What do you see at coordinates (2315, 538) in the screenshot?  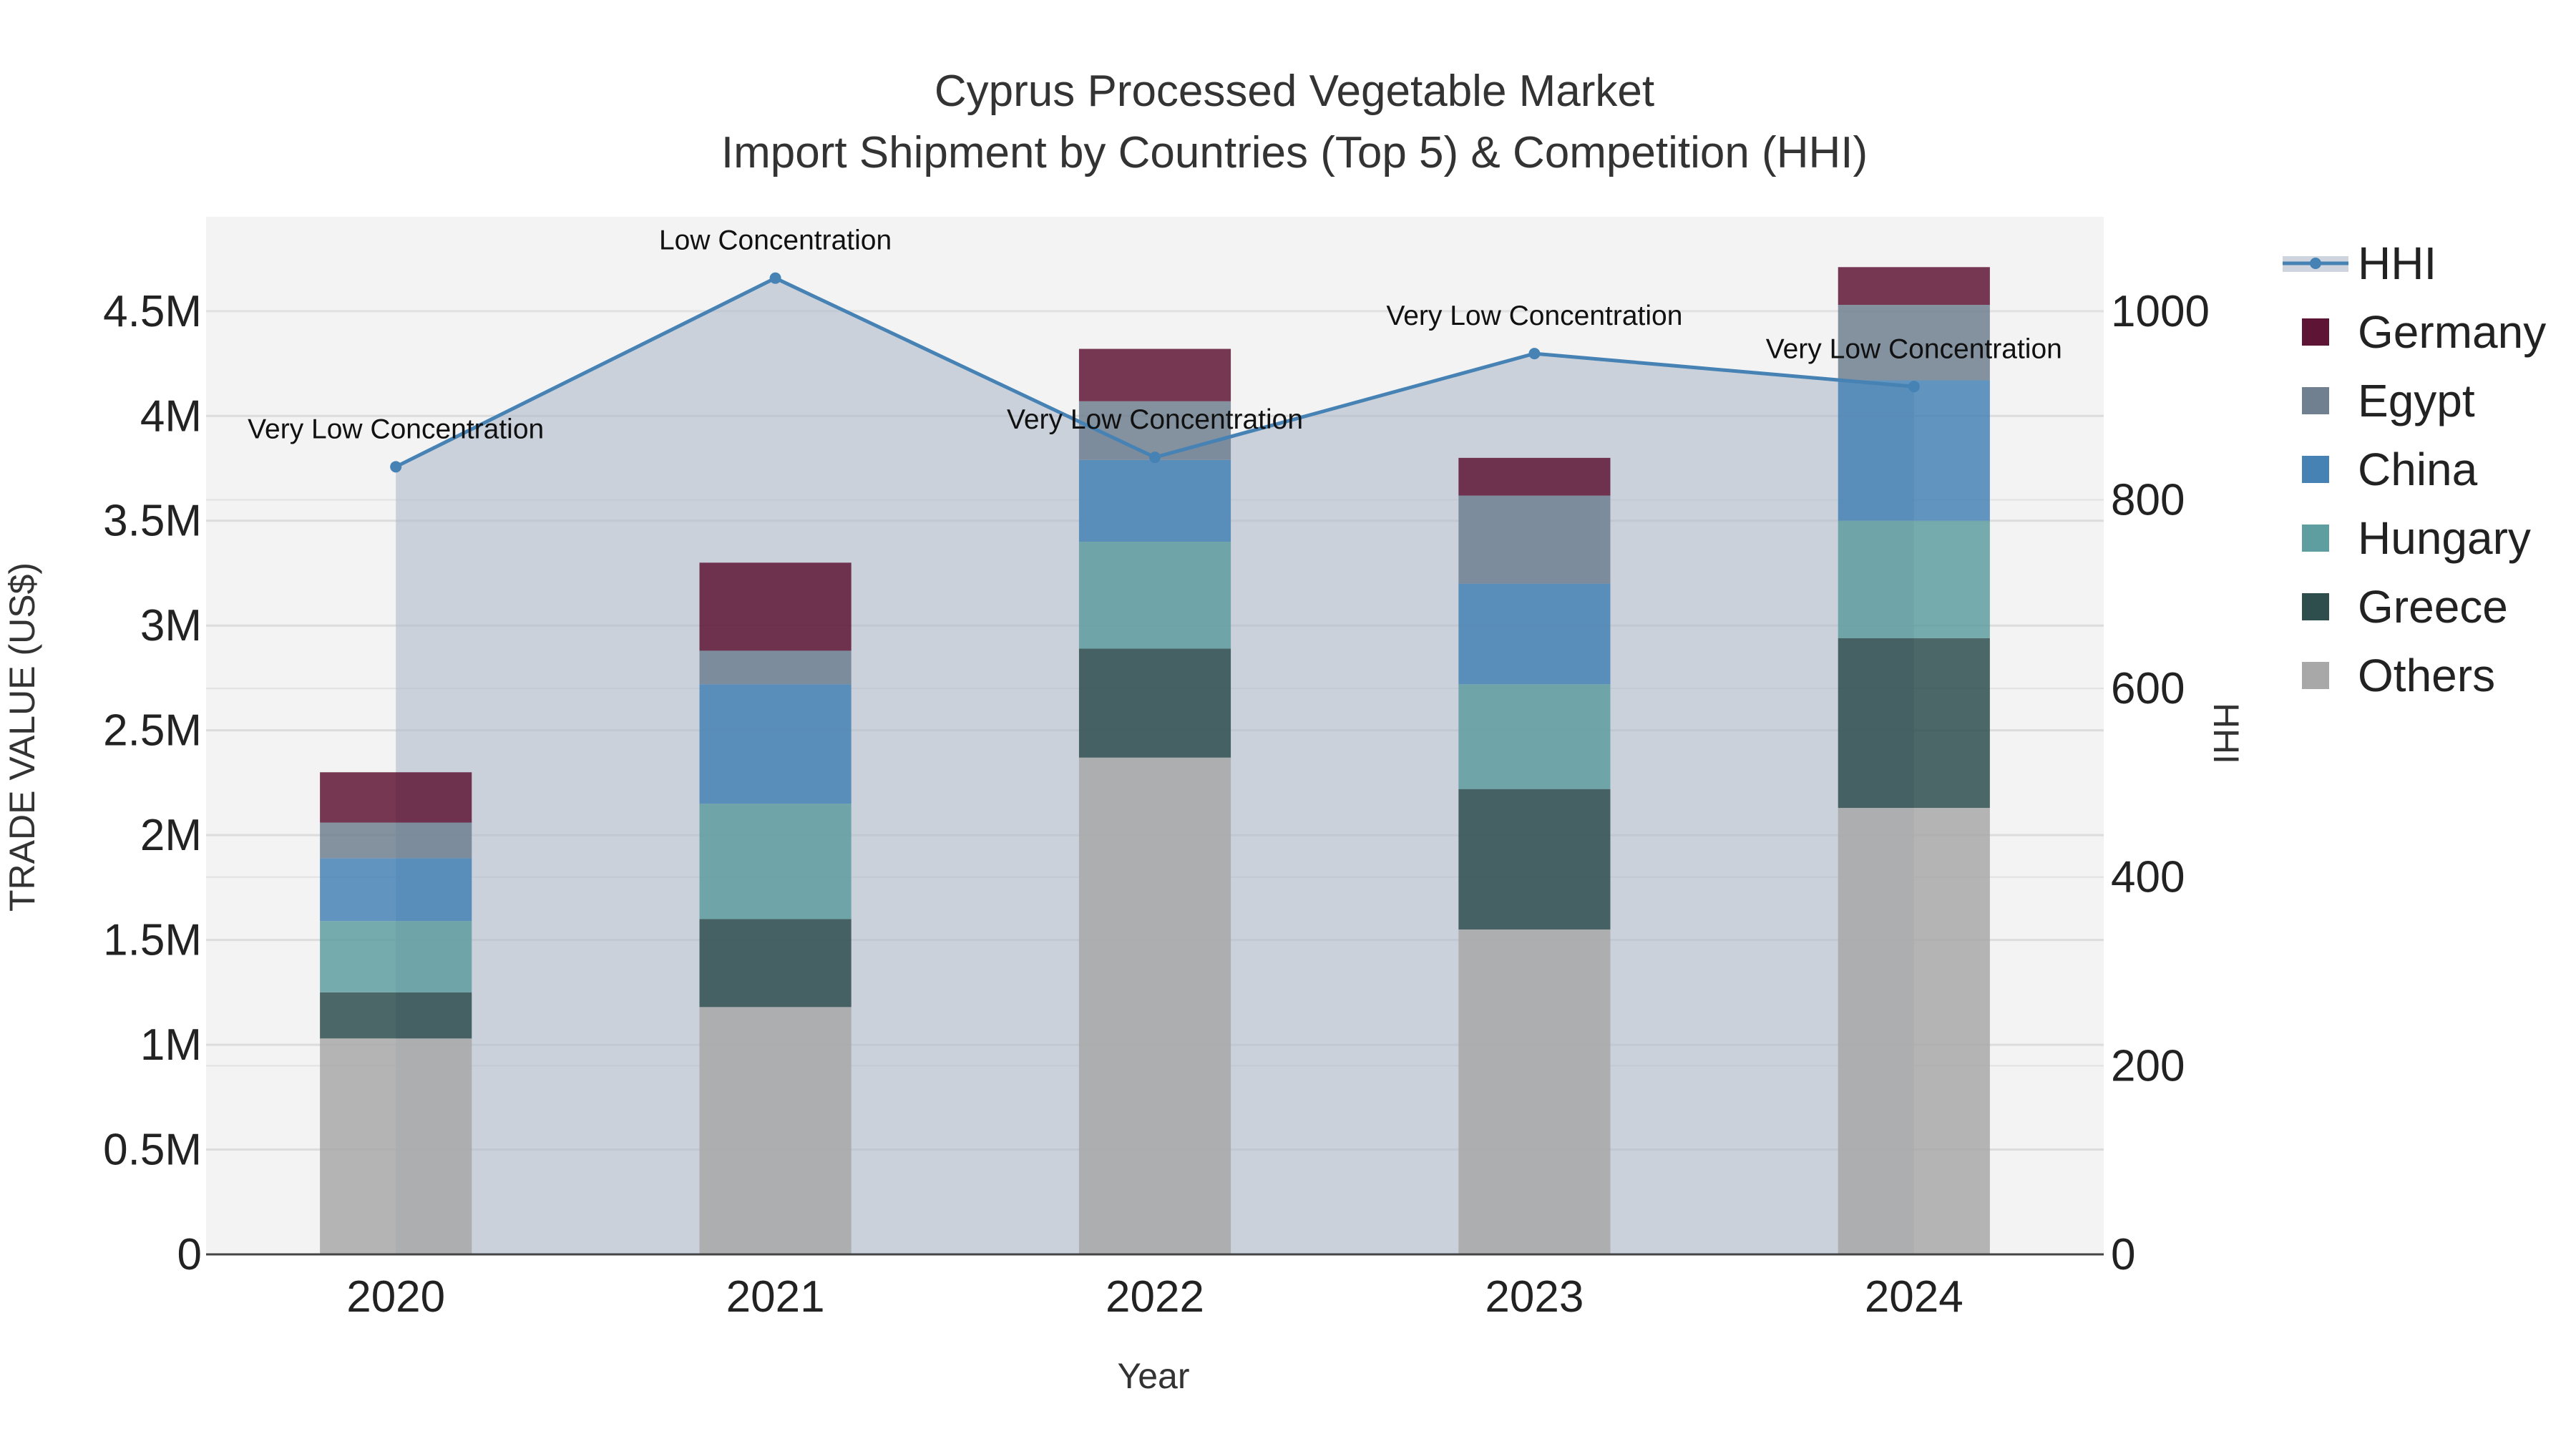 I see `legend-swatch-hungary` at bounding box center [2315, 538].